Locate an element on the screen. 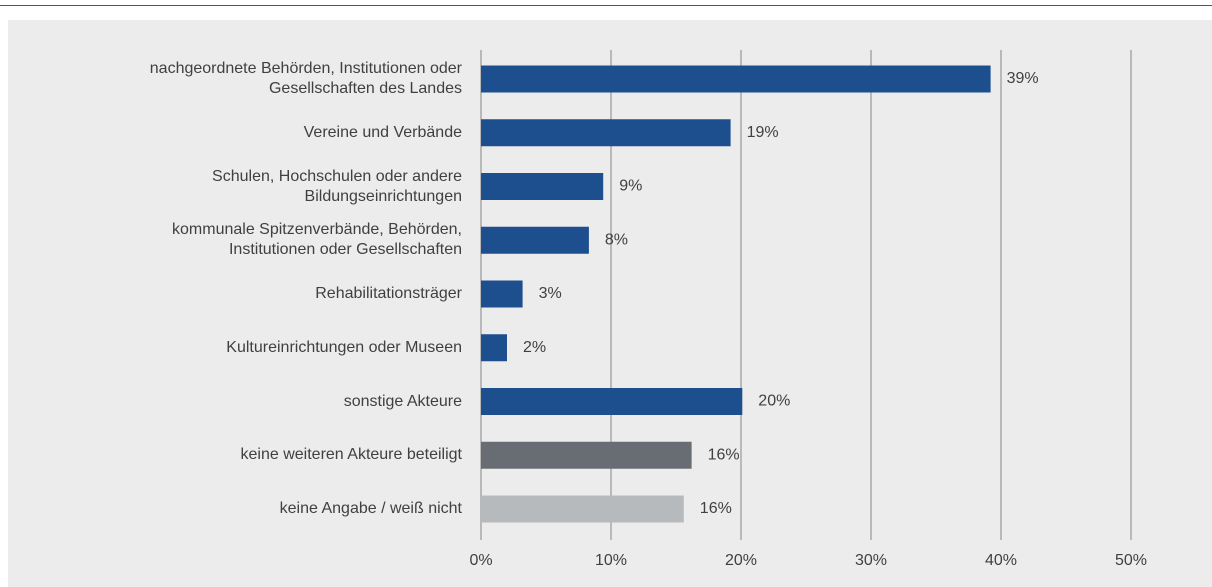 This screenshot has height=587, width=1212. value-label: 39% is located at coordinates (1023, 78).